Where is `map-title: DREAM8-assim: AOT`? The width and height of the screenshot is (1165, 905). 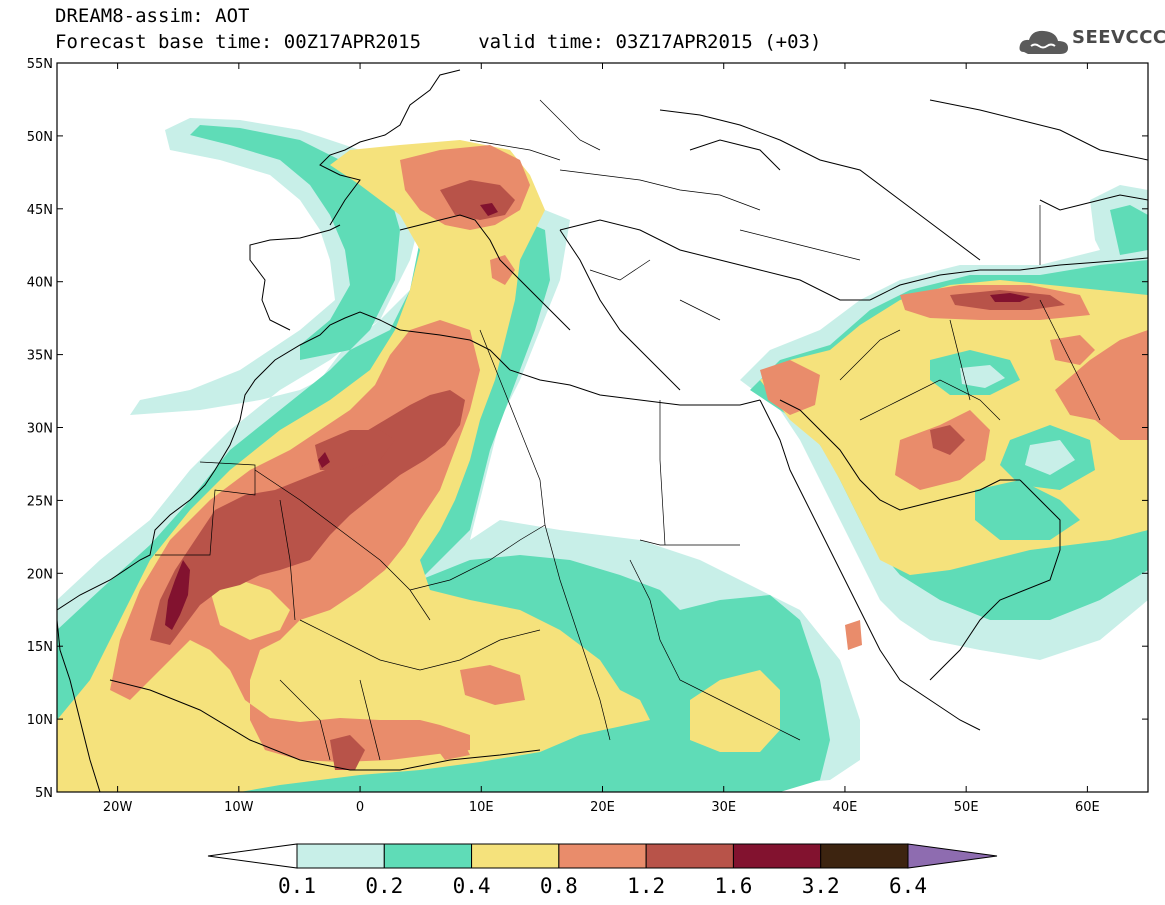 map-title: DREAM8-assim: AOT is located at coordinates (152, 16).